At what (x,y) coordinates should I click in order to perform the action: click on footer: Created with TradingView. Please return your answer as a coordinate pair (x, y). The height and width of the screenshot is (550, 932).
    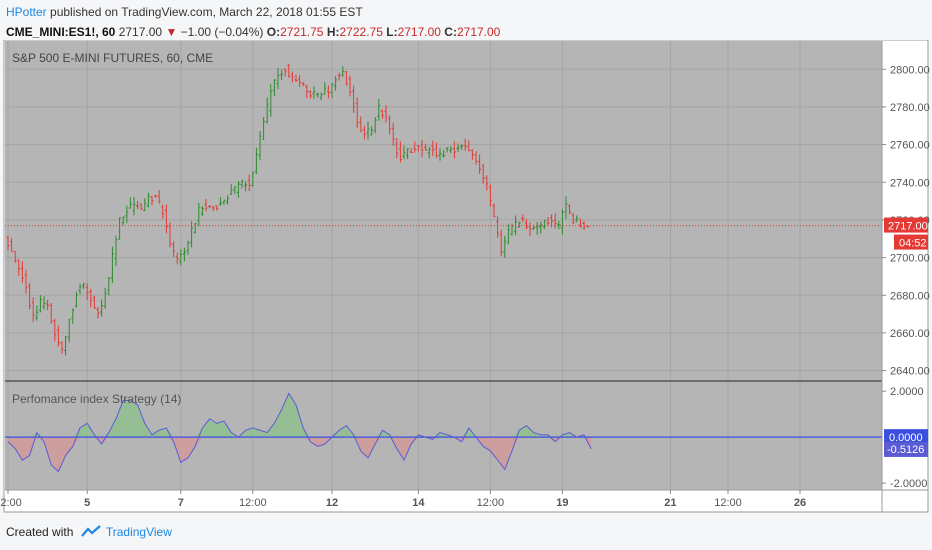
    Looking at the image, I should click on (89, 532).